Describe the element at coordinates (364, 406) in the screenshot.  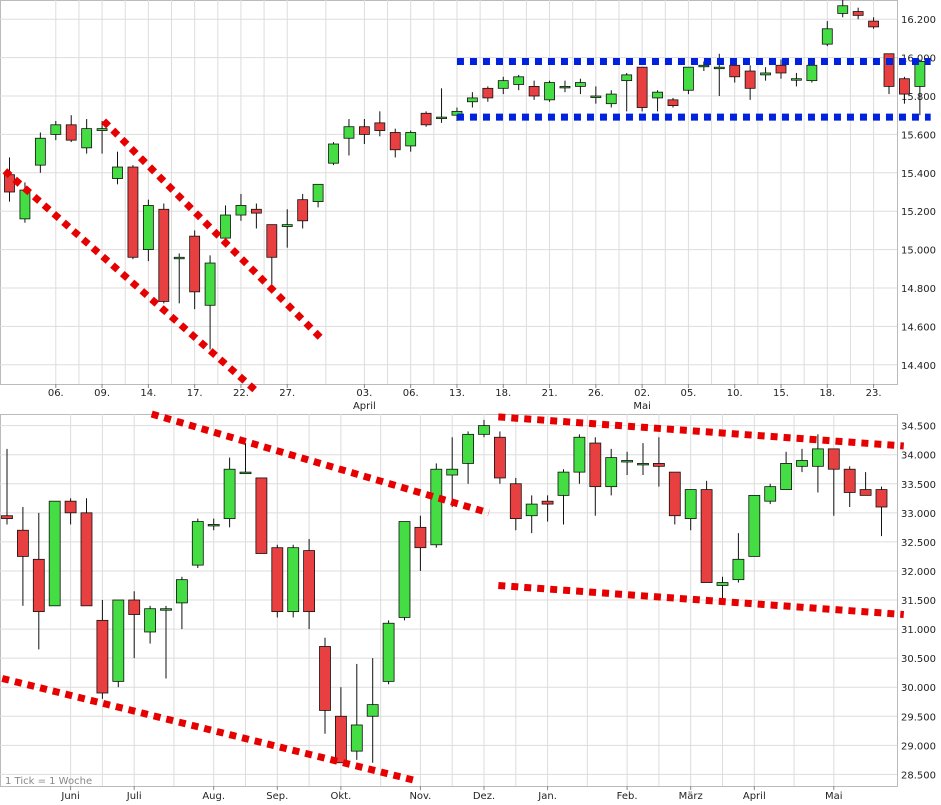
I see `month-label: April` at that location.